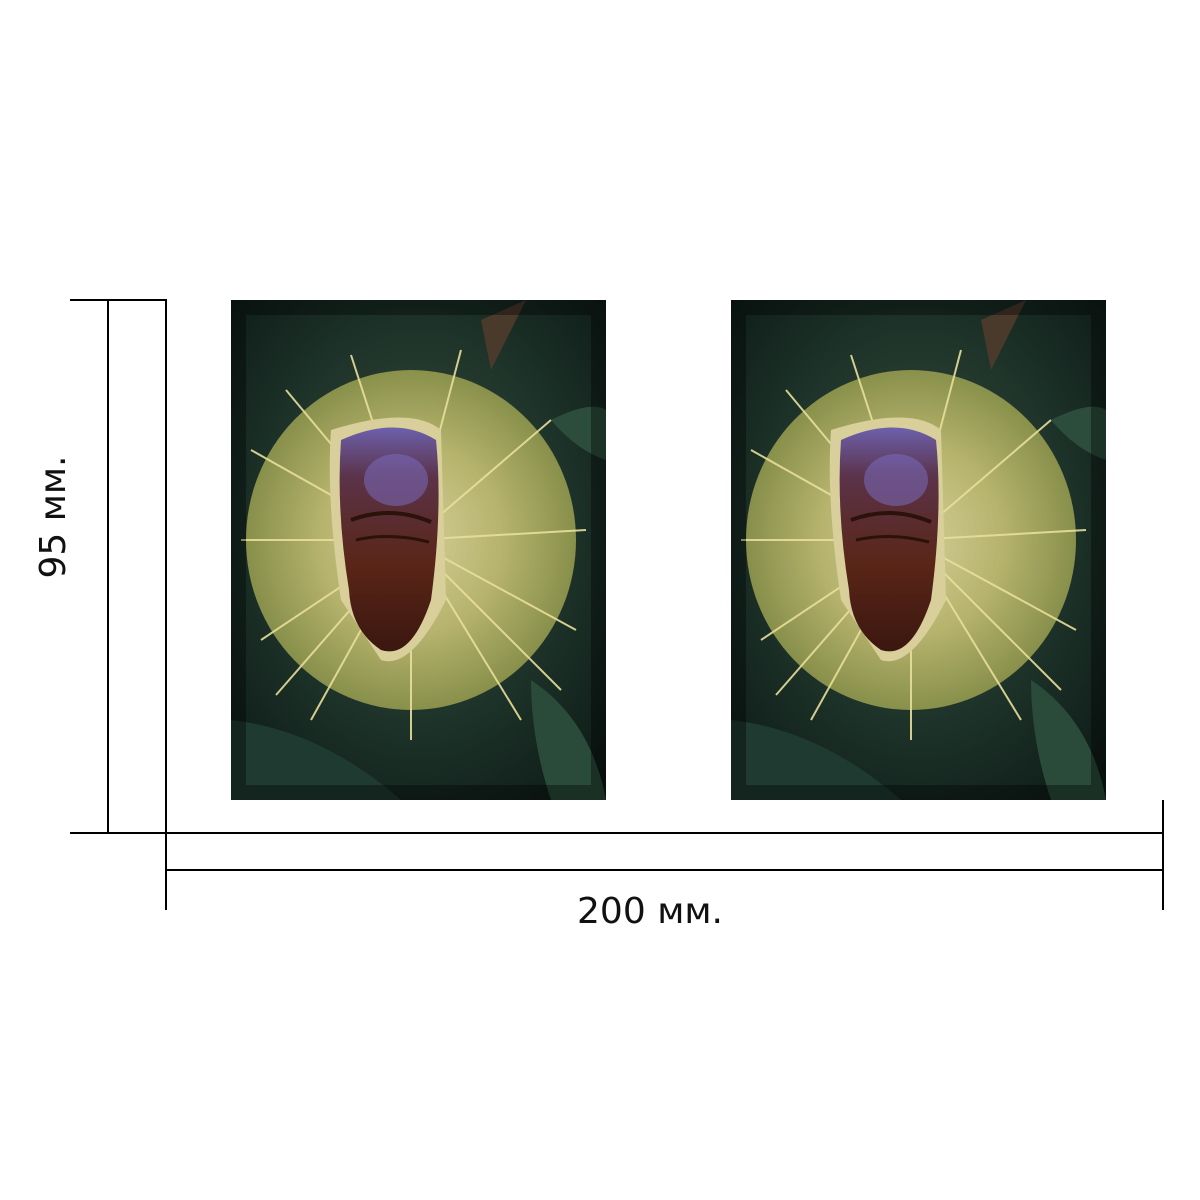 The height and width of the screenshot is (1200, 1200). I want to click on chestnut-photo-left, so click(418, 550).